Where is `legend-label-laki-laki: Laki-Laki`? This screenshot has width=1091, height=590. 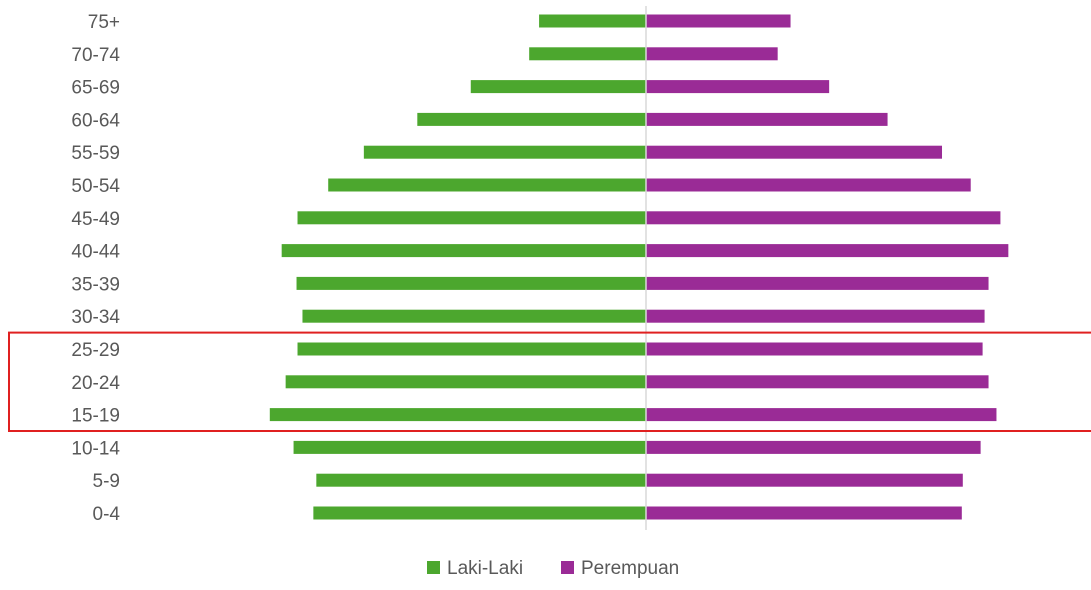 legend-label-laki-laki: Laki-Laki is located at coordinates (485, 568).